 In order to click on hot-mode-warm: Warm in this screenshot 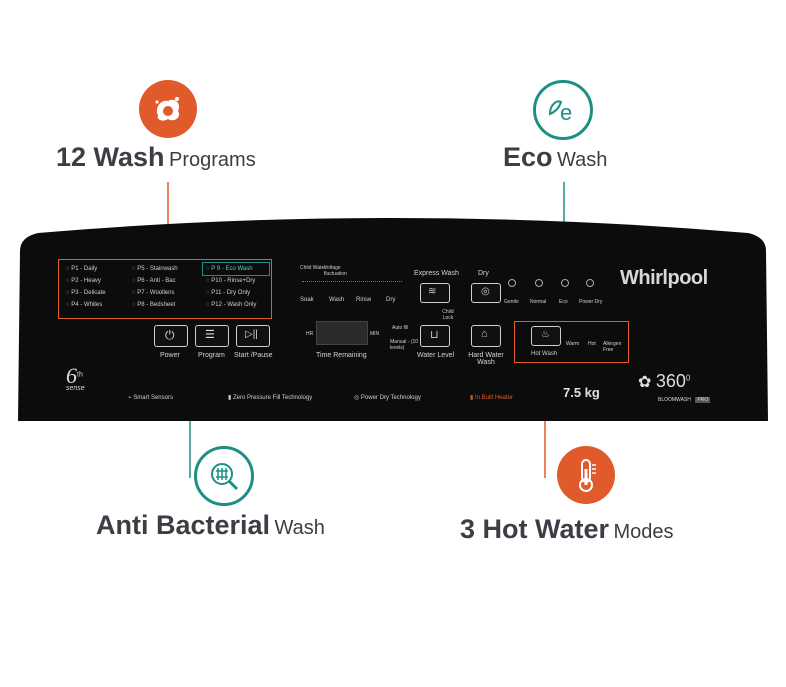, I will do `click(573, 344)`.